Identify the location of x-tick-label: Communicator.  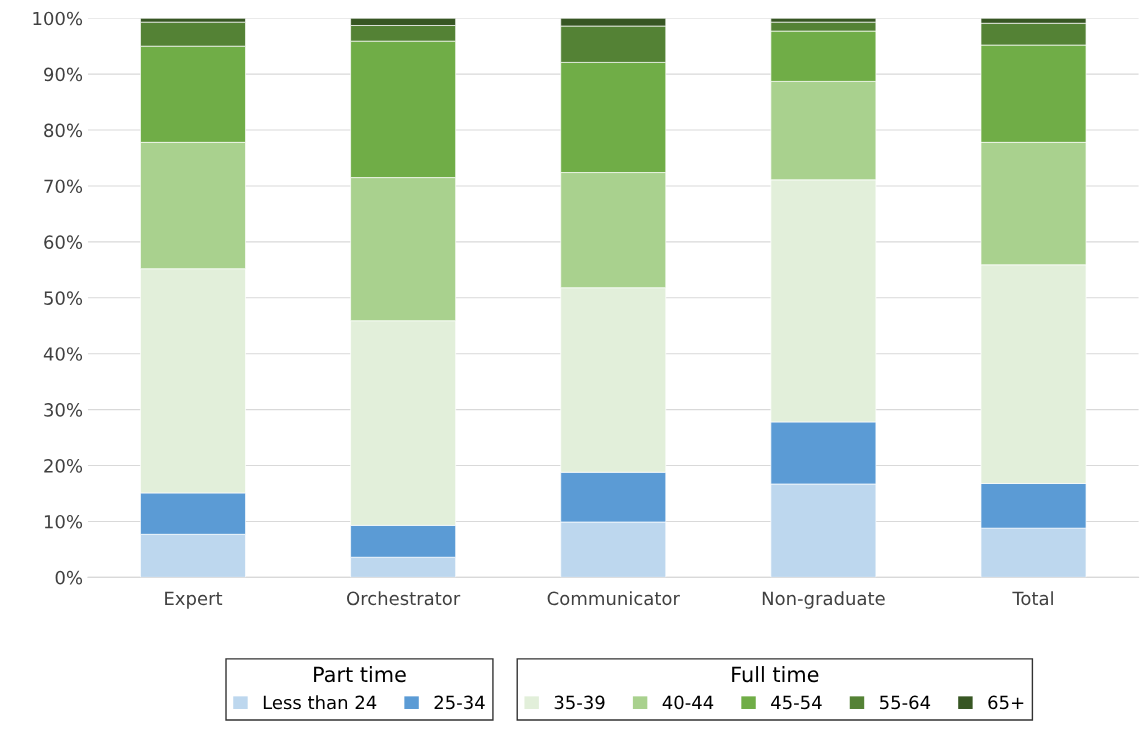
(613, 598).